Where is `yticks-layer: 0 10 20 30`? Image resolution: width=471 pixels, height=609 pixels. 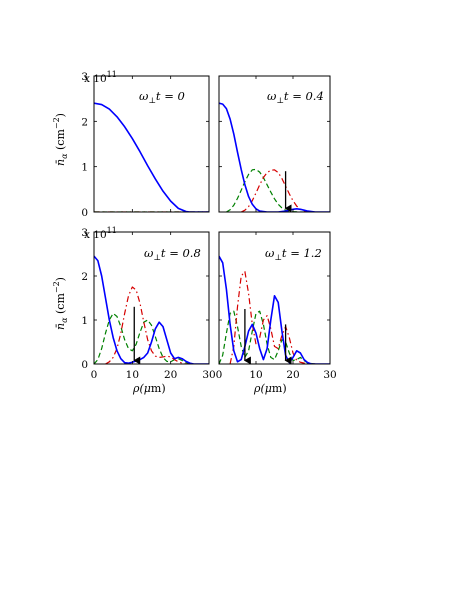 yticks-layer: 0 10 20 30 is located at coordinates (276, 306).